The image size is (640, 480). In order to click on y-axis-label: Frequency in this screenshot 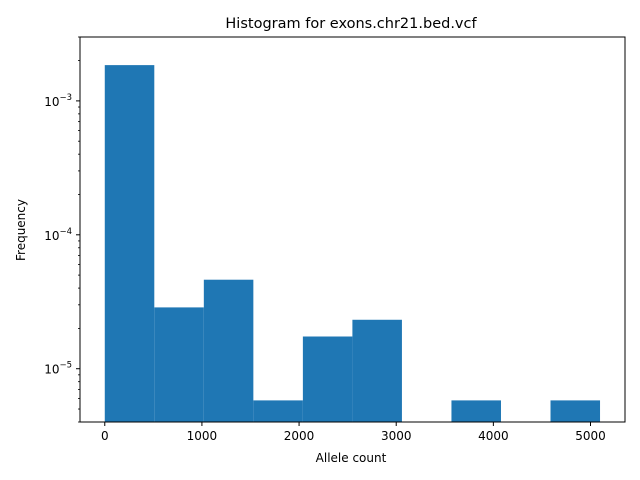, I will do `click(21, 230)`.